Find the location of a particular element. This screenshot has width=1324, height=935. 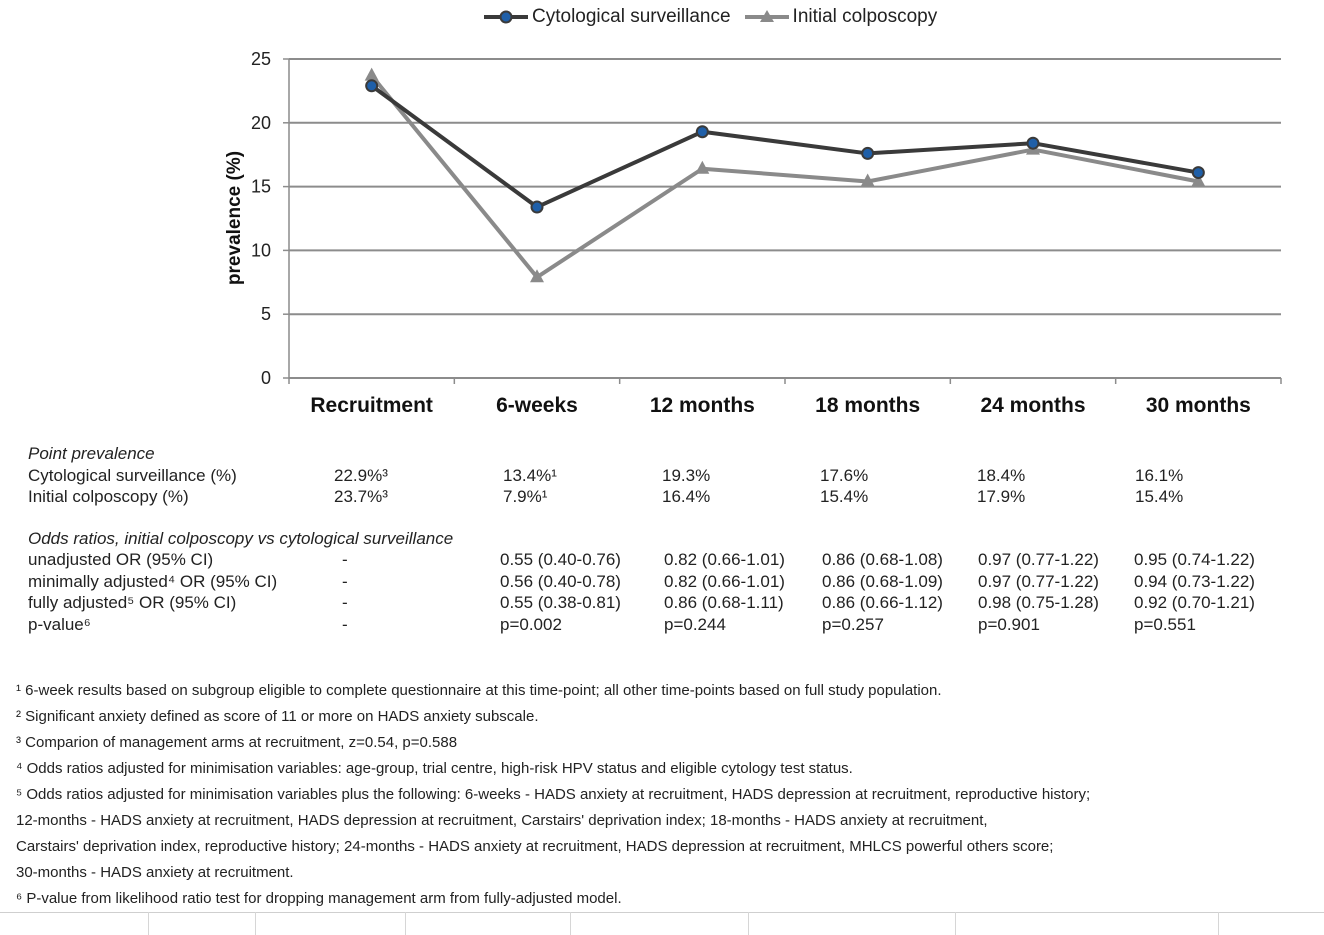

table-cell: p=0.244 is located at coordinates (695, 625).